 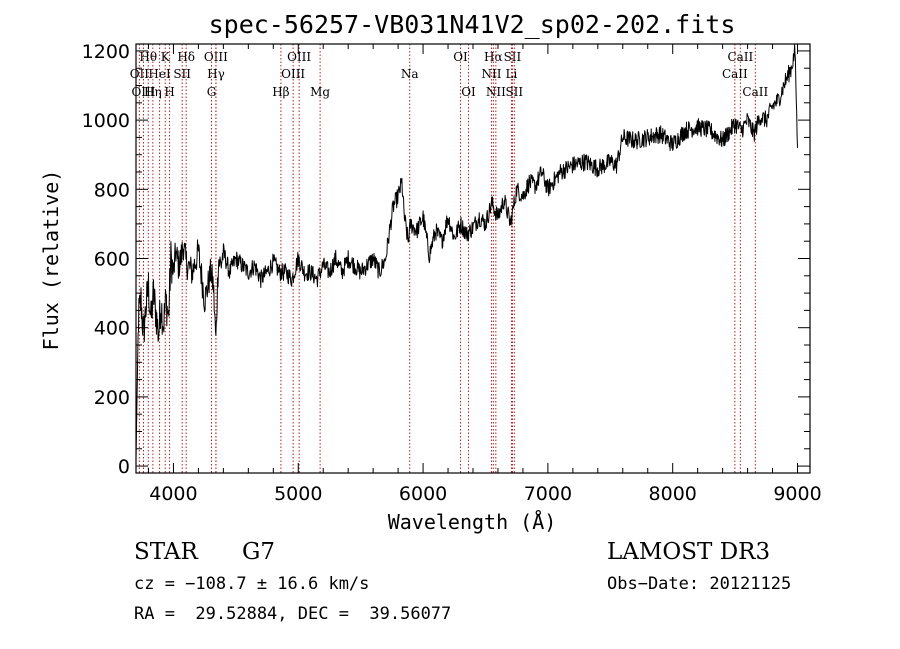 I want to click on spectral-line-label: Na, so click(x=410, y=74).